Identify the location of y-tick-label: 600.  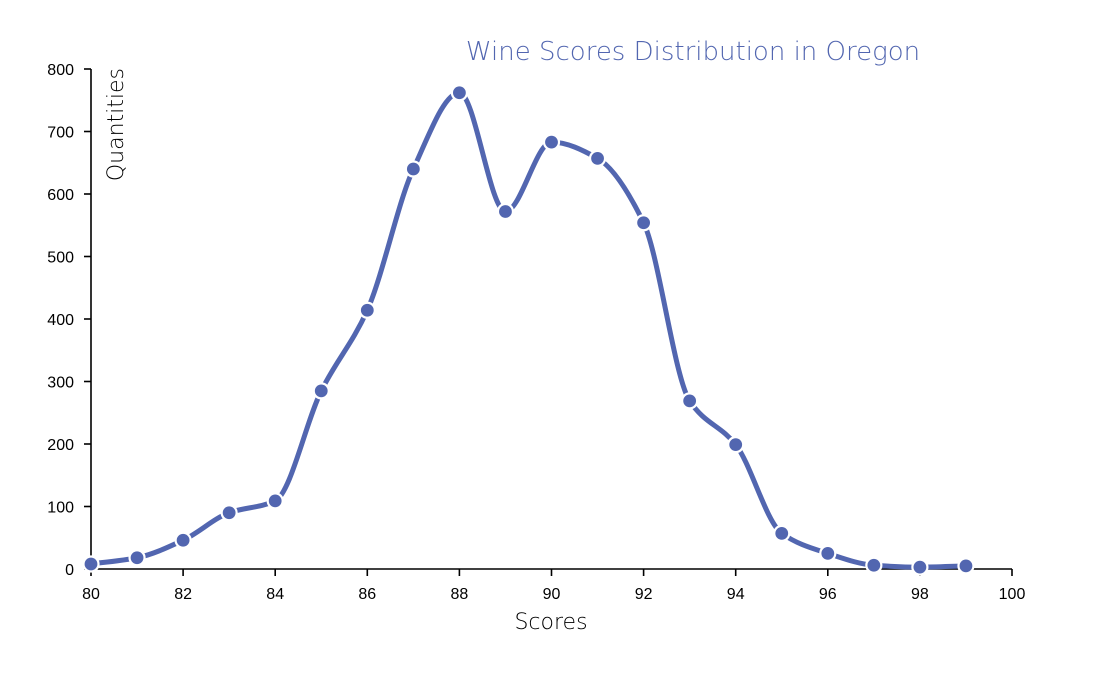
(60, 195).